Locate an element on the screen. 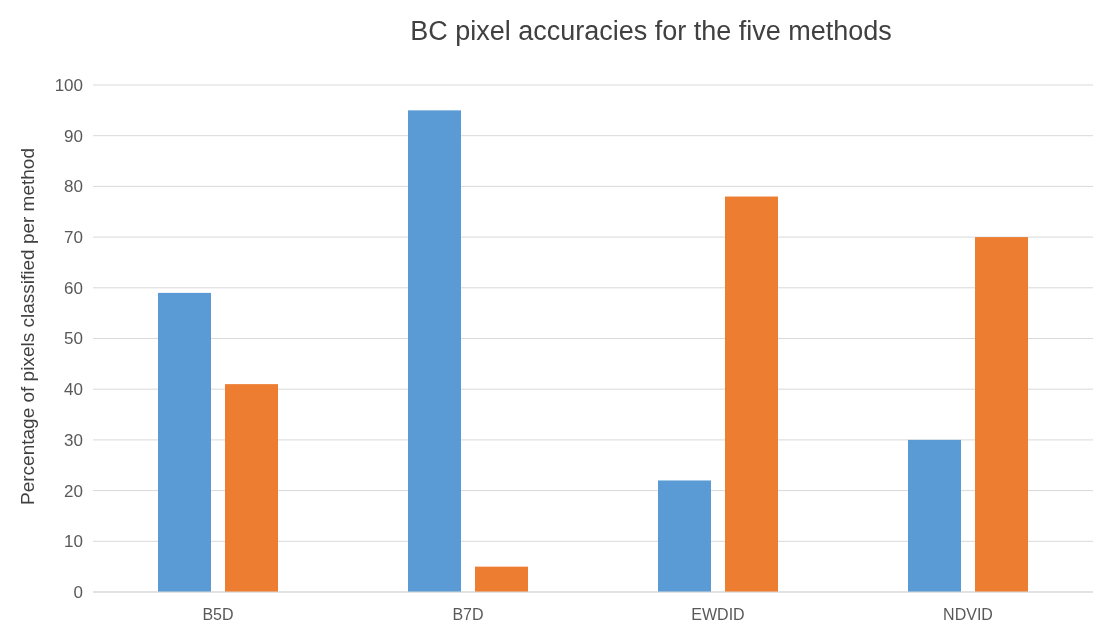  y-tick-label: 100 is located at coordinates (68, 85).